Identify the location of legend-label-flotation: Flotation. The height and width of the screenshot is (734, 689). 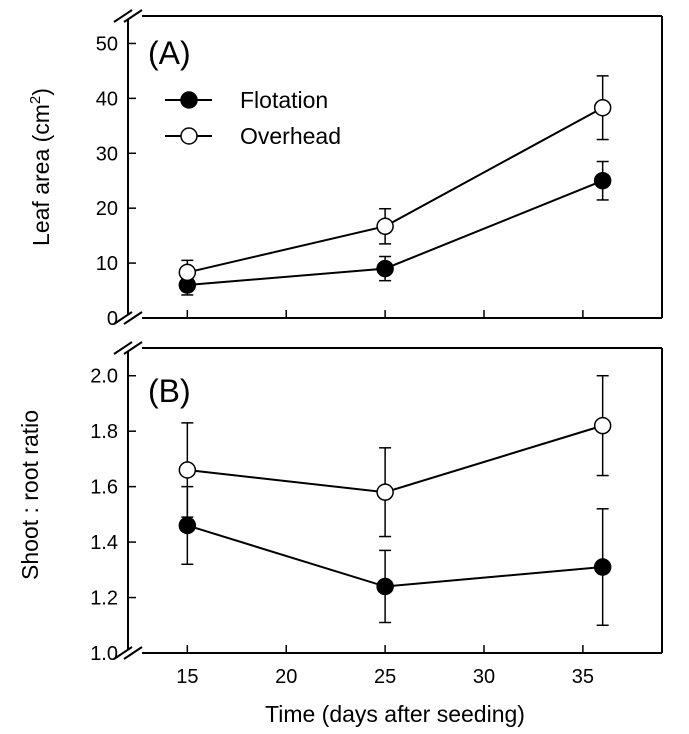
(284, 100).